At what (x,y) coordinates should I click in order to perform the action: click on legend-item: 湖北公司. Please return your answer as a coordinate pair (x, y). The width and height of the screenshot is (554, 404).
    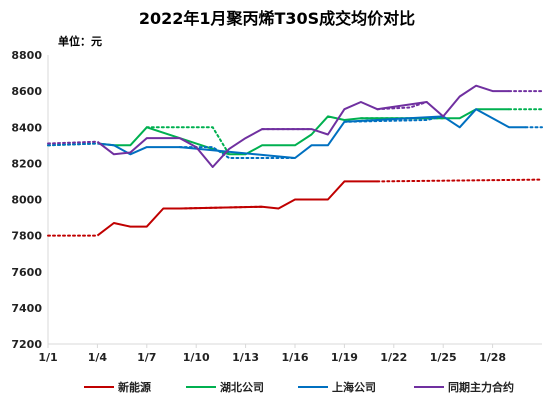
    Looking at the image, I should click on (225, 387).